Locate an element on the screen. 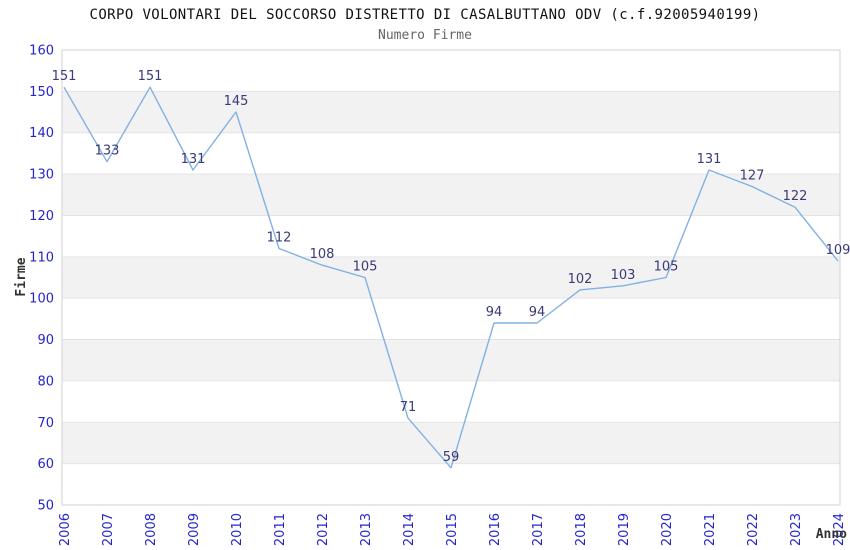  y-tick-label: 80 is located at coordinates (45, 381).